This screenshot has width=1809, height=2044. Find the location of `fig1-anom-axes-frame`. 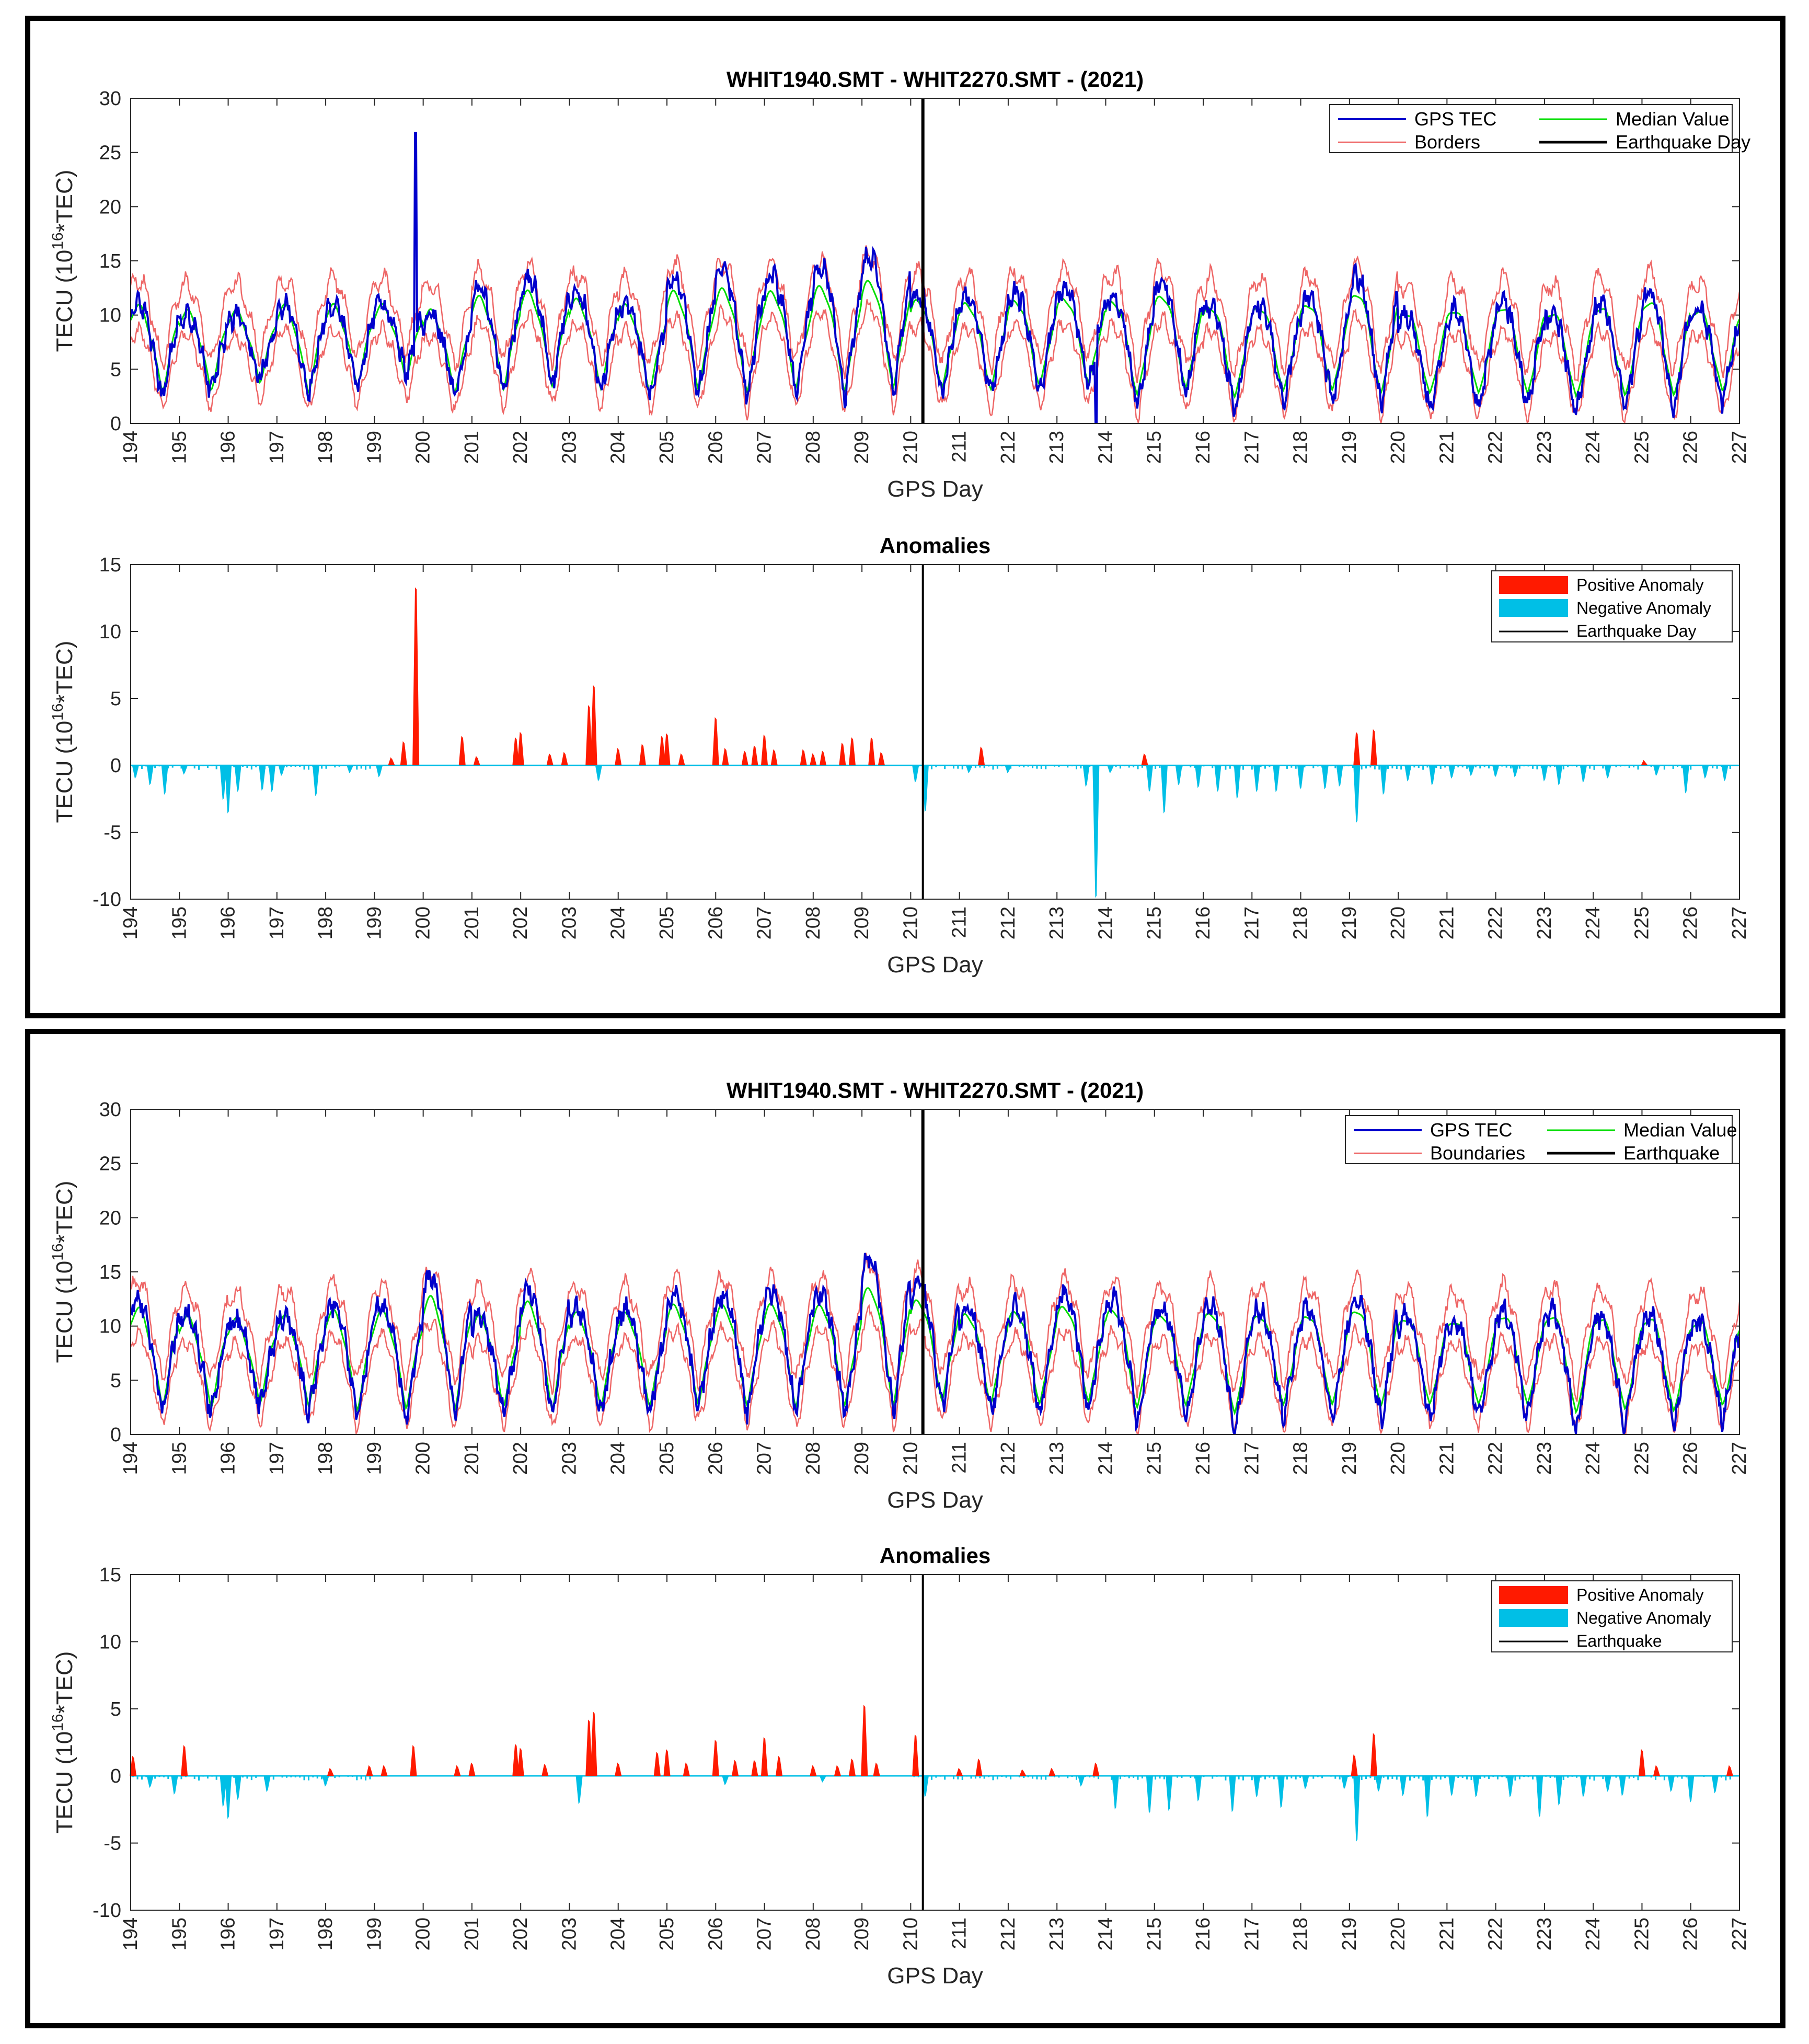

fig1-anom-axes-frame is located at coordinates (935, 732).